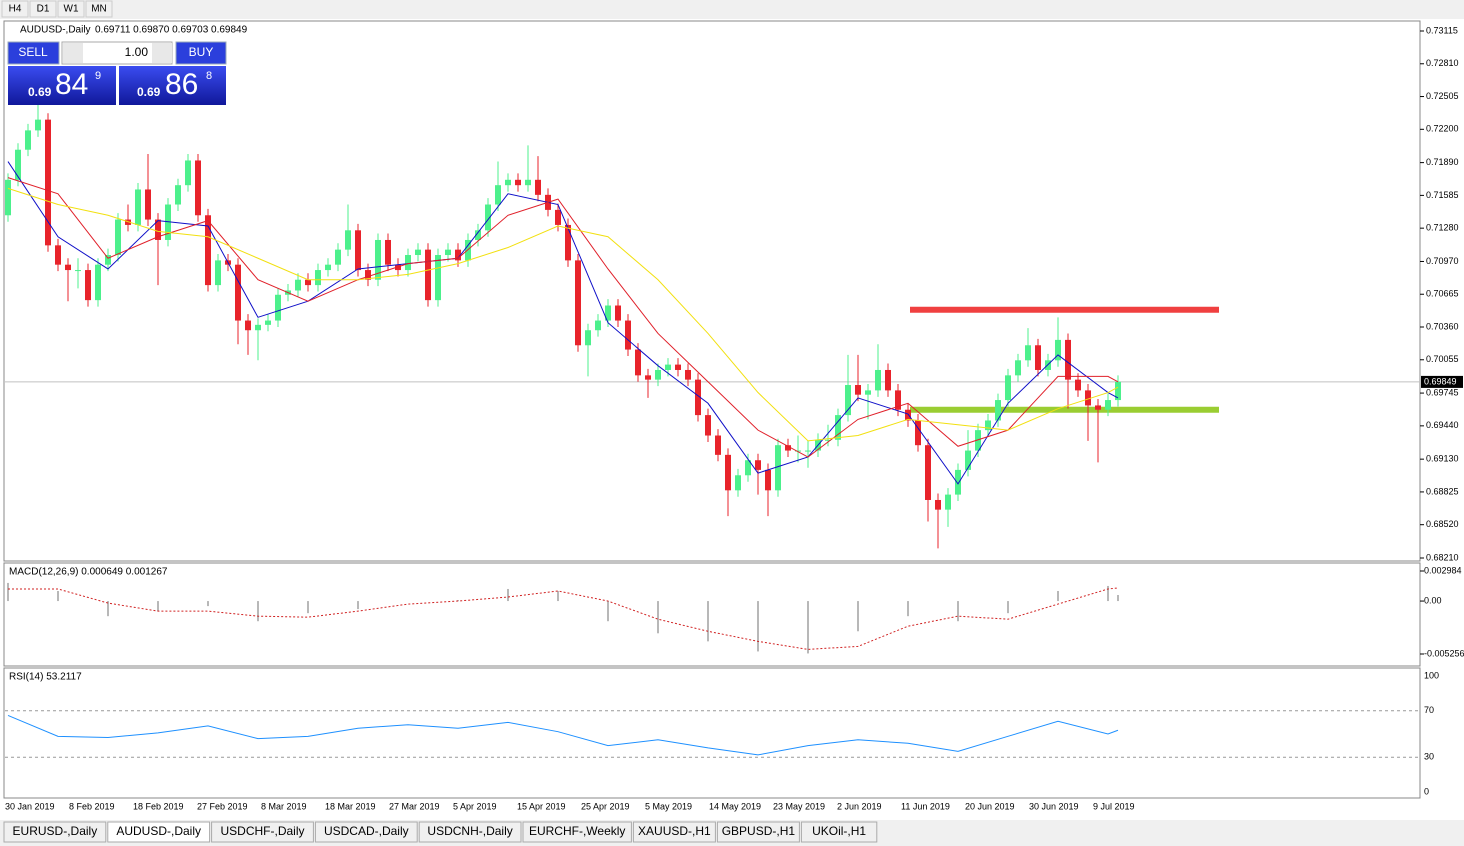 This screenshot has height=846, width=1464. I want to click on macd-label: MACD(12,26,9) 0.000649 0.001267, so click(88, 572).